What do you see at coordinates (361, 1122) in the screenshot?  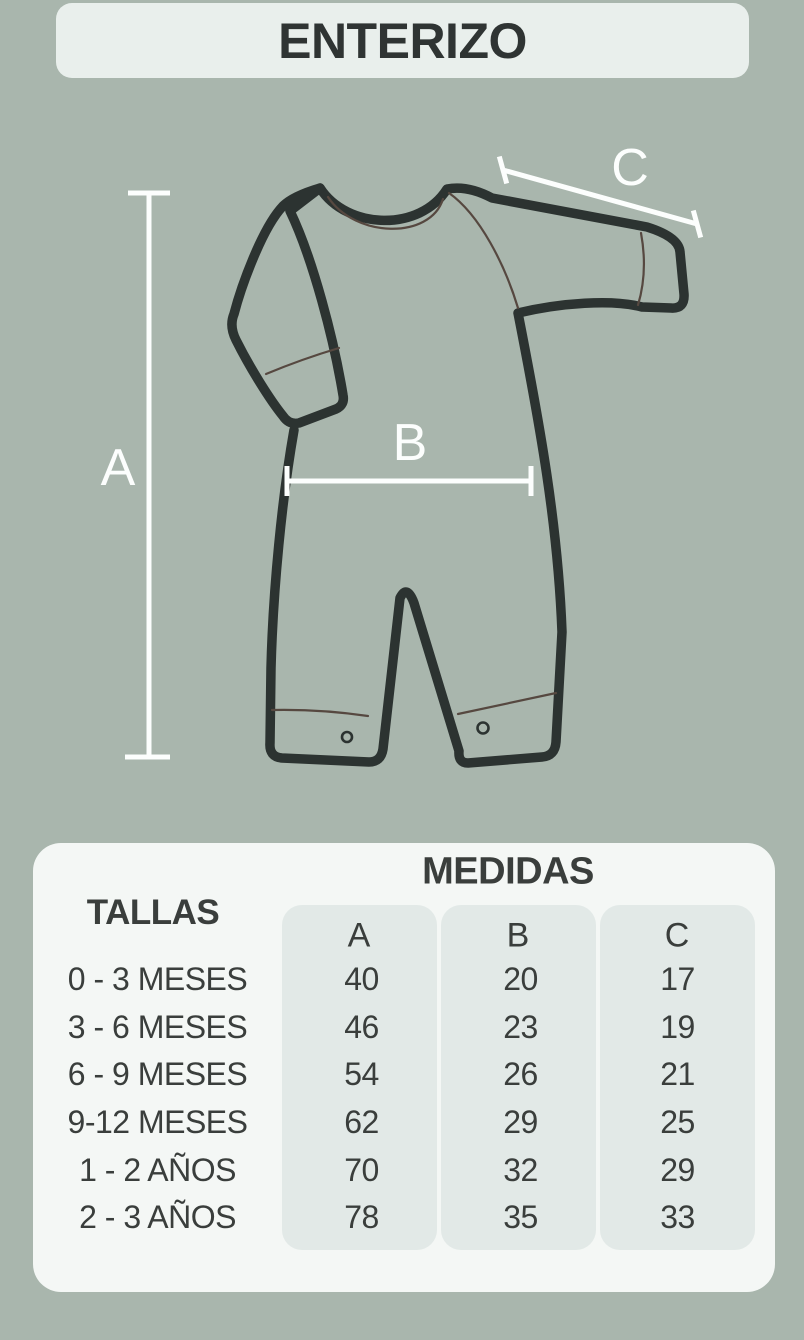 I see `value-a: 62` at bounding box center [361, 1122].